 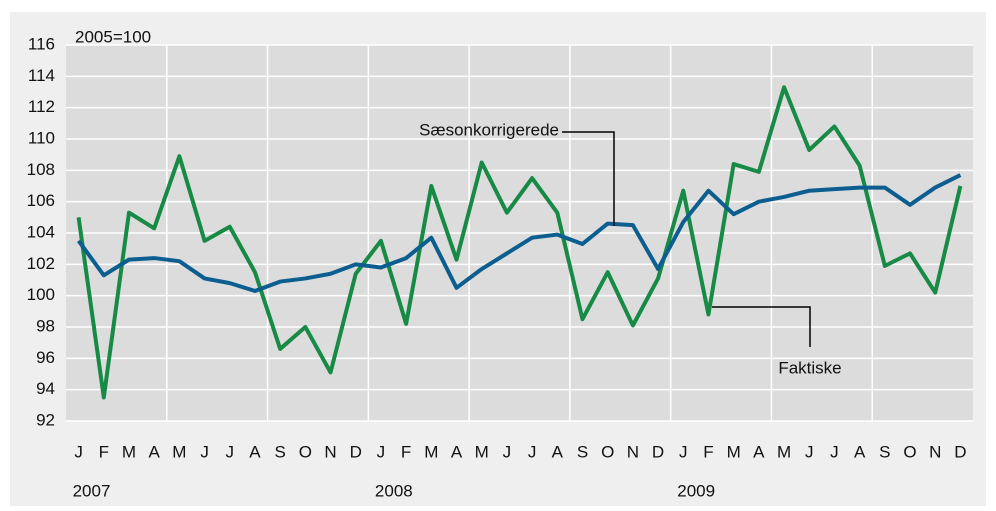 I want to click on y-tick-label: 108, so click(x=41, y=169).